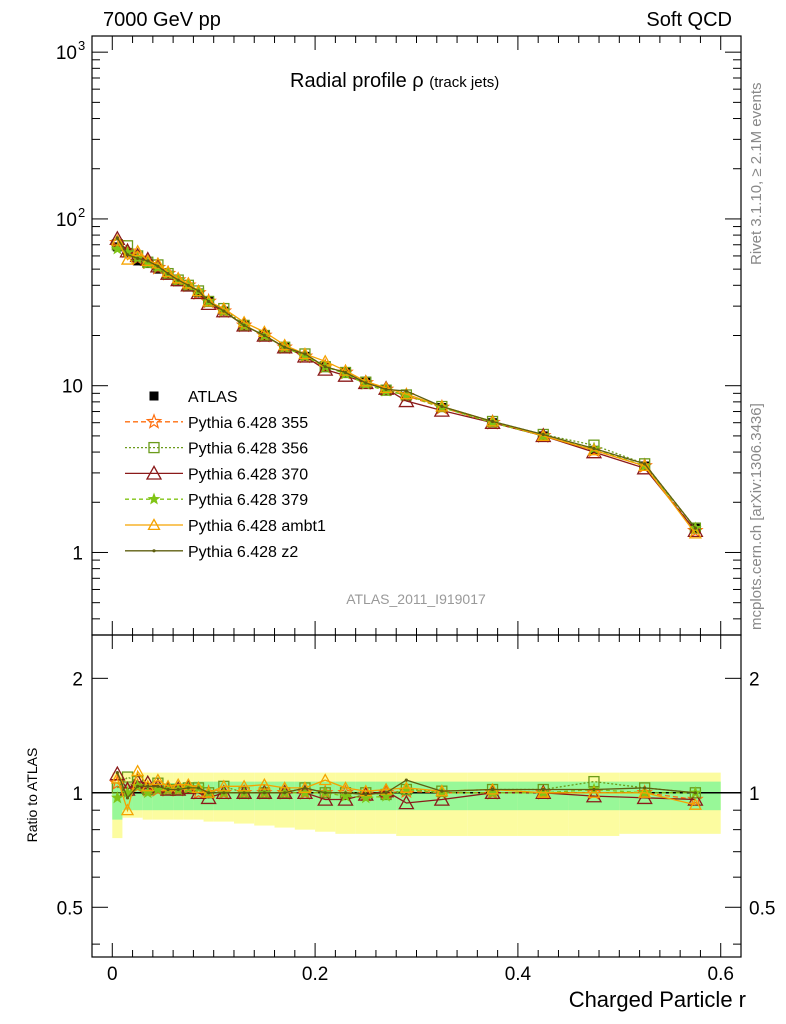 Image resolution: width=786 pixels, height=1024 pixels. I want to click on legend-item: Pythia 6.428 379, so click(216, 500).